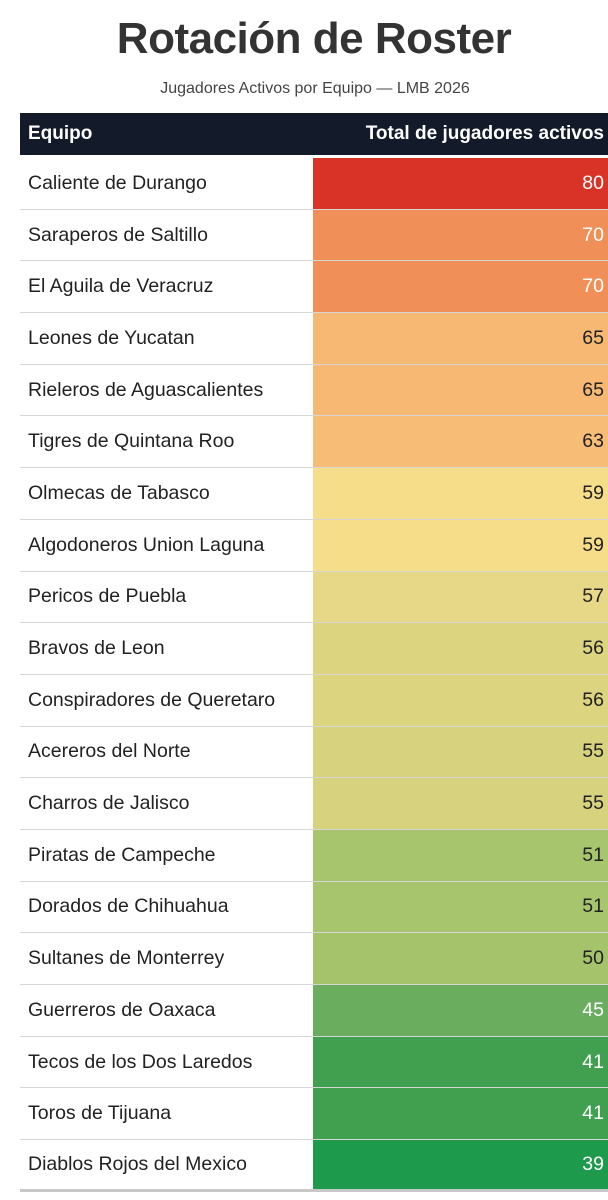 The width and height of the screenshot is (608, 1200). What do you see at coordinates (126, 958) in the screenshot?
I see `team-name: Sultanes de Monterrey` at bounding box center [126, 958].